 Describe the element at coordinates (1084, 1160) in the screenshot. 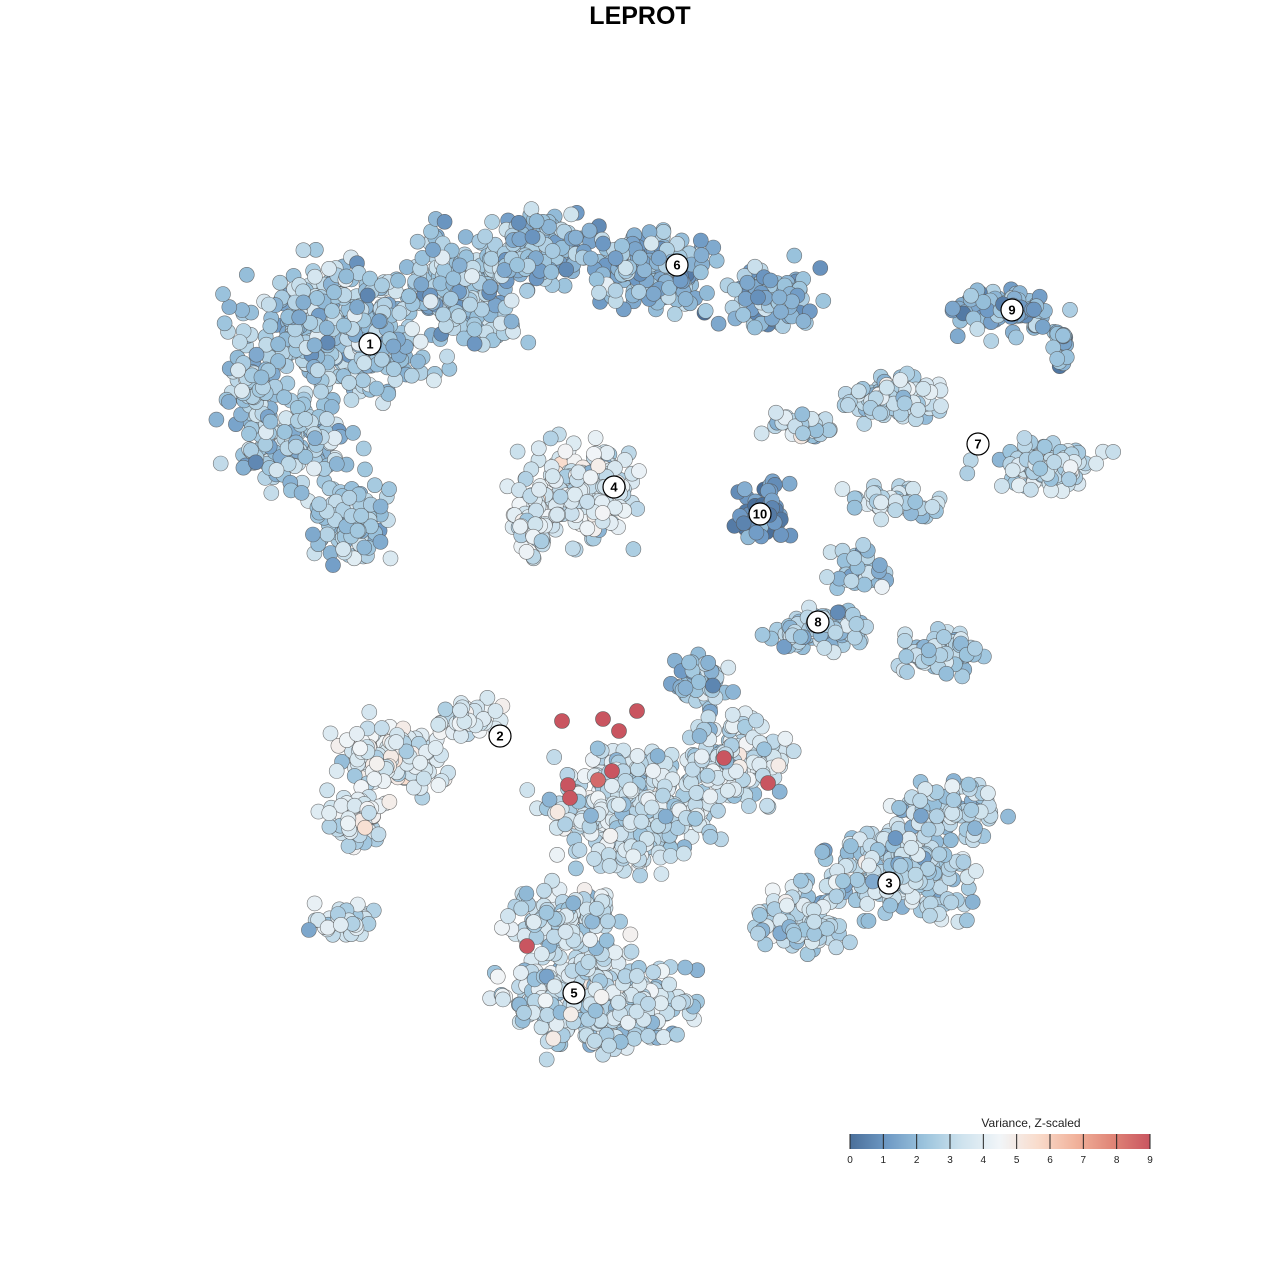

I see `legend-tick-label: 7` at that location.